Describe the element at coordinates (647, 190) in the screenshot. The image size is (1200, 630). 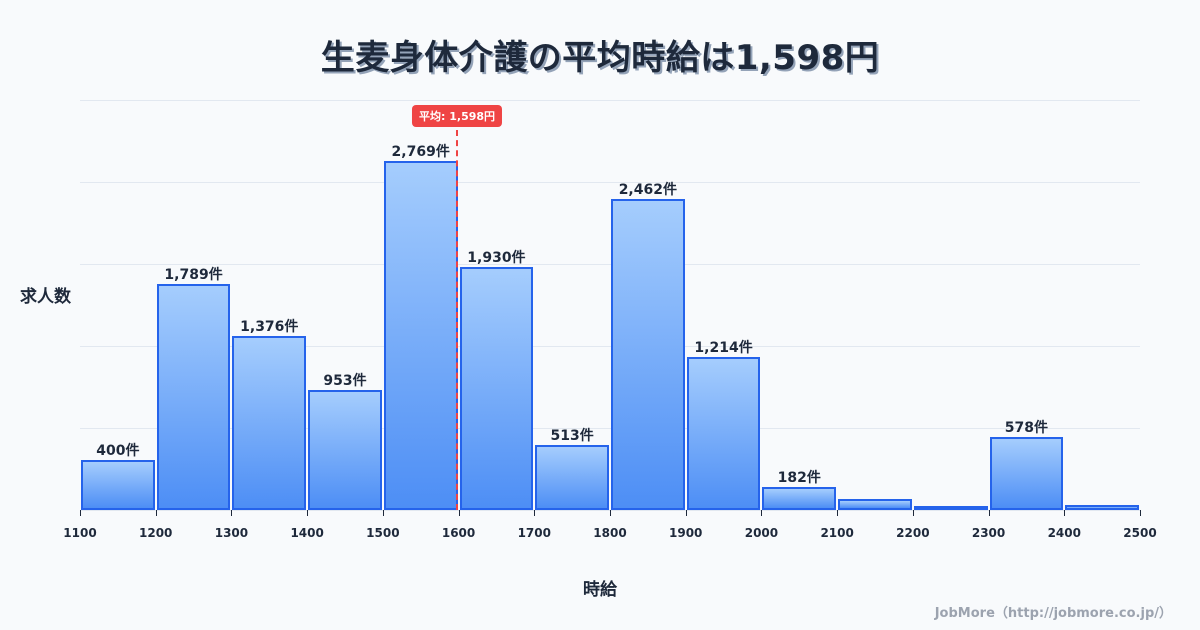
I see `bar-value-label: 2,462件` at that location.